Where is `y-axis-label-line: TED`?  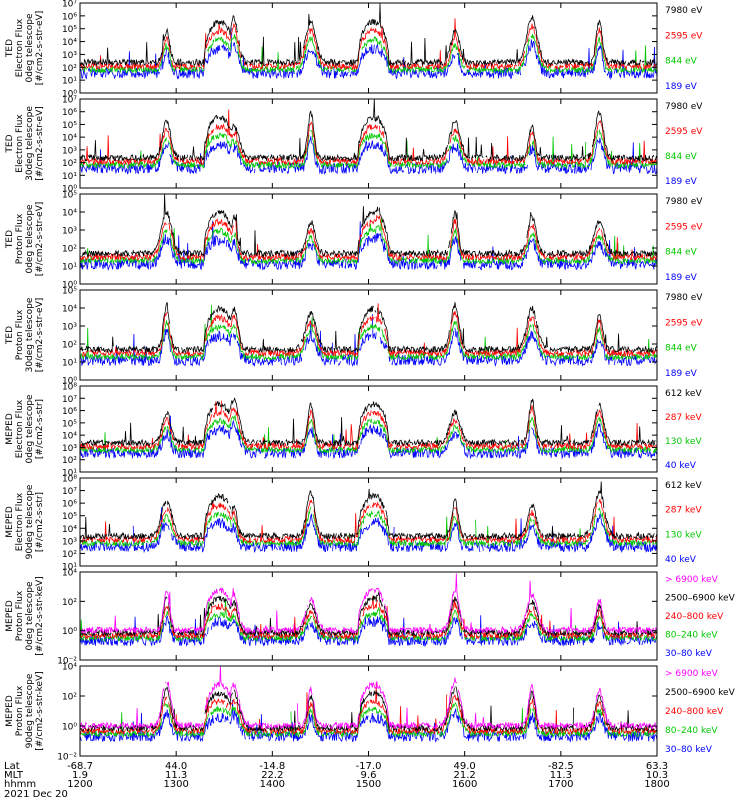
y-axis-label-line: TED is located at coordinates (10, 335).